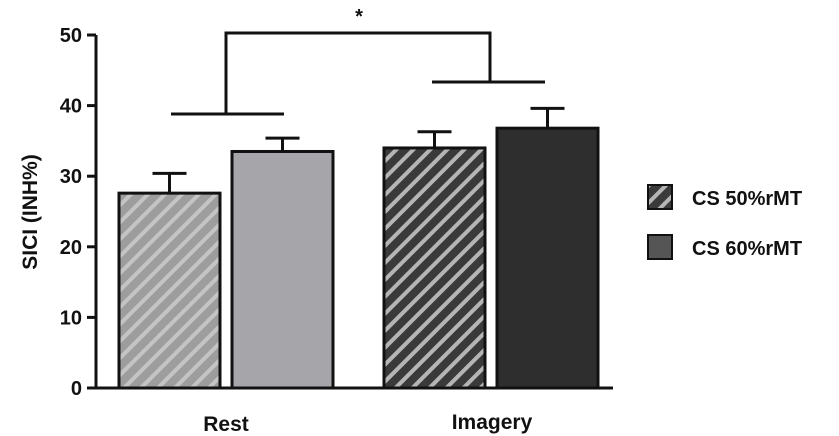 The height and width of the screenshot is (436, 839). Describe the element at coordinates (747, 249) in the screenshot. I see `legend-label-cs60: CS 60%rMT` at that location.